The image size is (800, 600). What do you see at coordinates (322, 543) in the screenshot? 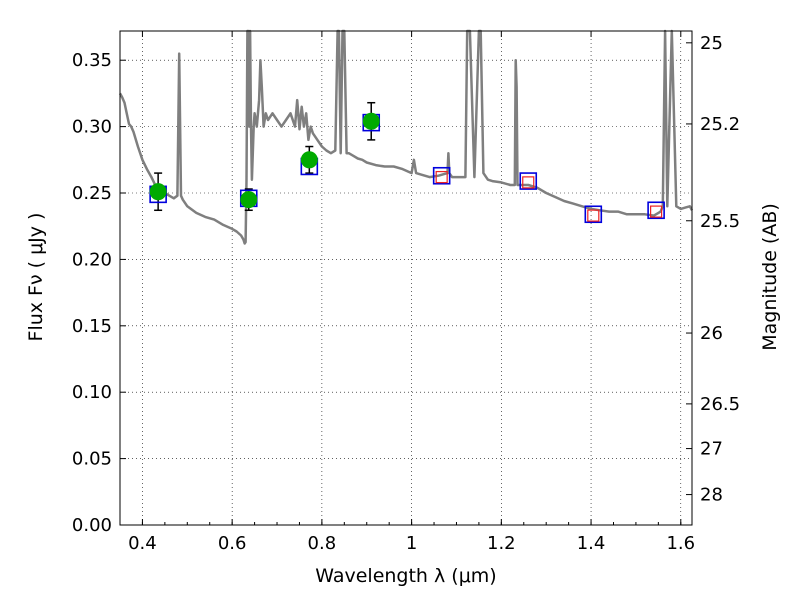
I see `x-tick-label: 0.8` at bounding box center [322, 543].